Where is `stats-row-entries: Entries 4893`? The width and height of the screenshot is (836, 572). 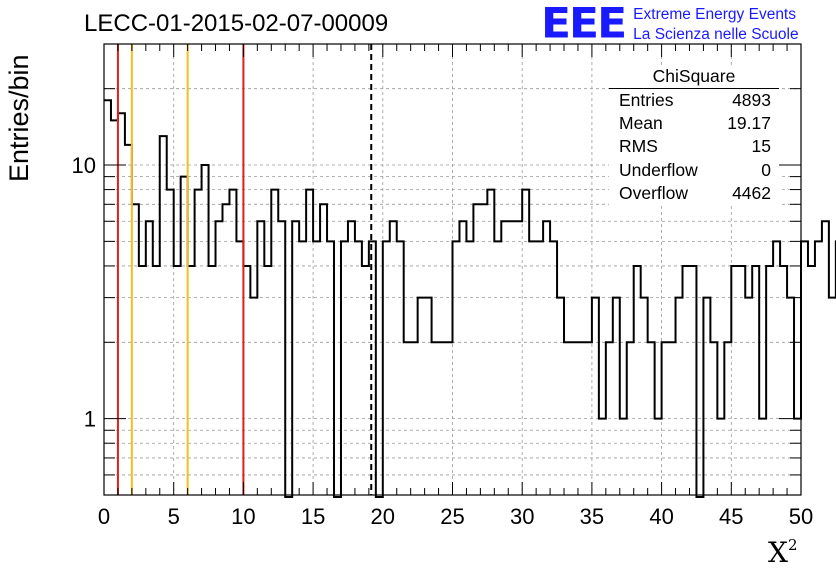 stats-row-entries: Entries 4893 is located at coordinates (694, 100).